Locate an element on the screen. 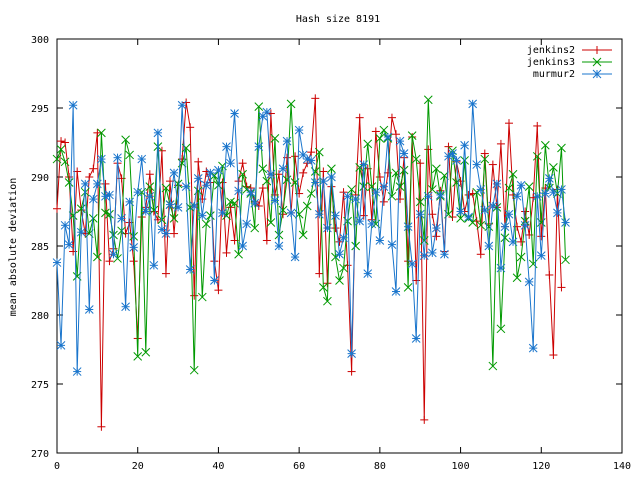 The width and height of the screenshot is (640, 480). y-tick-label: 295 is located at coordinates (40, 109).